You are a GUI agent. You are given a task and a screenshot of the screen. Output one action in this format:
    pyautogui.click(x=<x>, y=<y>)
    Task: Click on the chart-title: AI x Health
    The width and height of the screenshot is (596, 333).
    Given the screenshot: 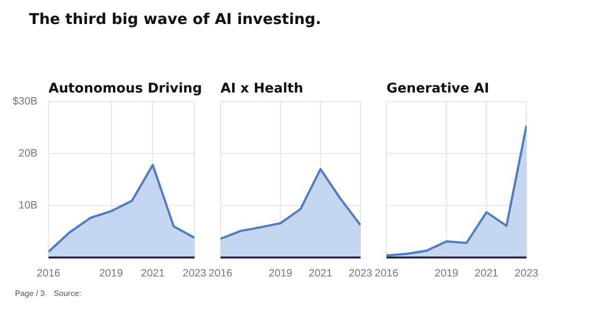 What is the action you would take?
    pyautogui.click(x=262, y=89)
    